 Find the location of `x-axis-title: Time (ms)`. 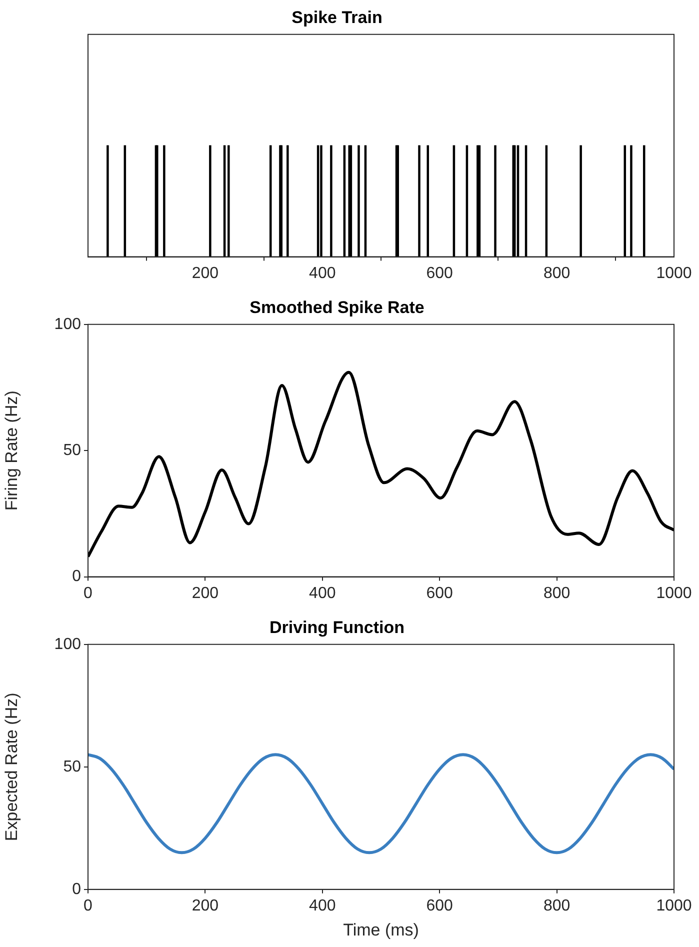

x-axis-title: Time (ms) is located at coordinates (381, 930).